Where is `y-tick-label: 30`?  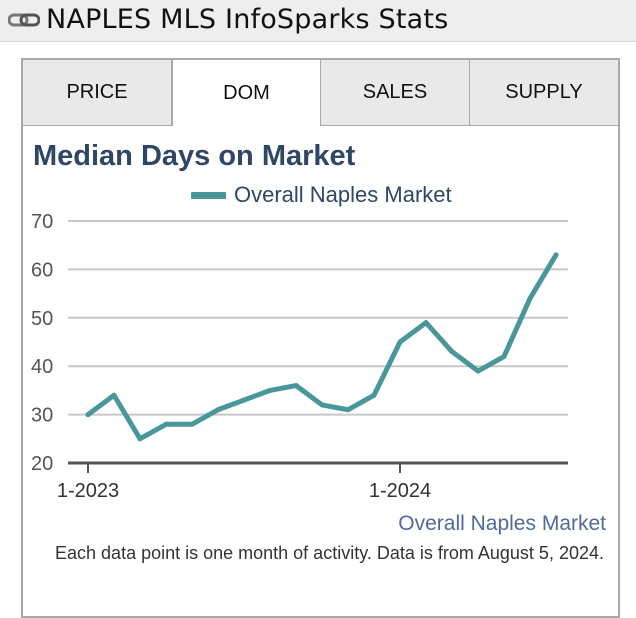
y-tick-label: 30 is located at coordinates (42, 416).